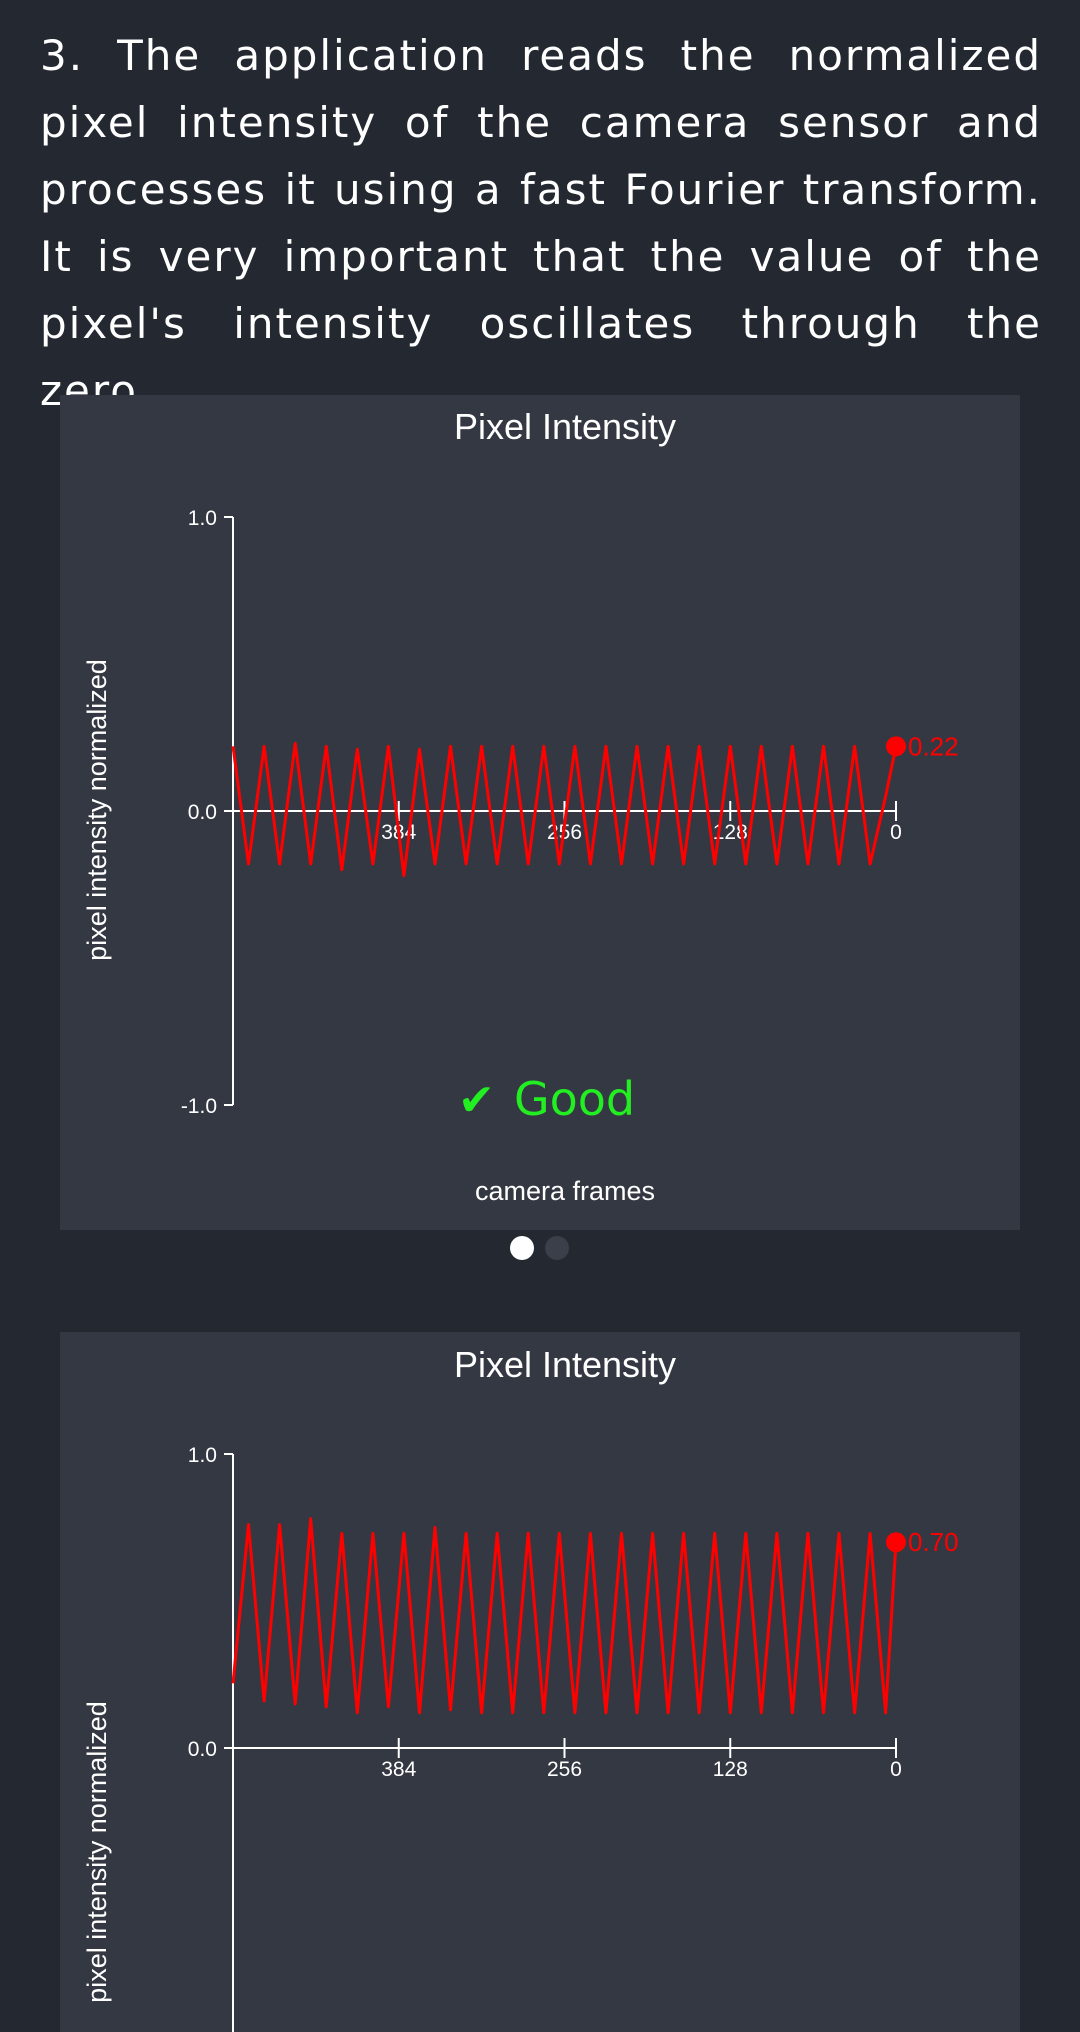 The height and width of the screenshot is (2032, 1080). What do you see at coordinates (476, 1100) in the screenshot?
I see `checkmark-icon: ✔` at bounding box center [476, 1100].